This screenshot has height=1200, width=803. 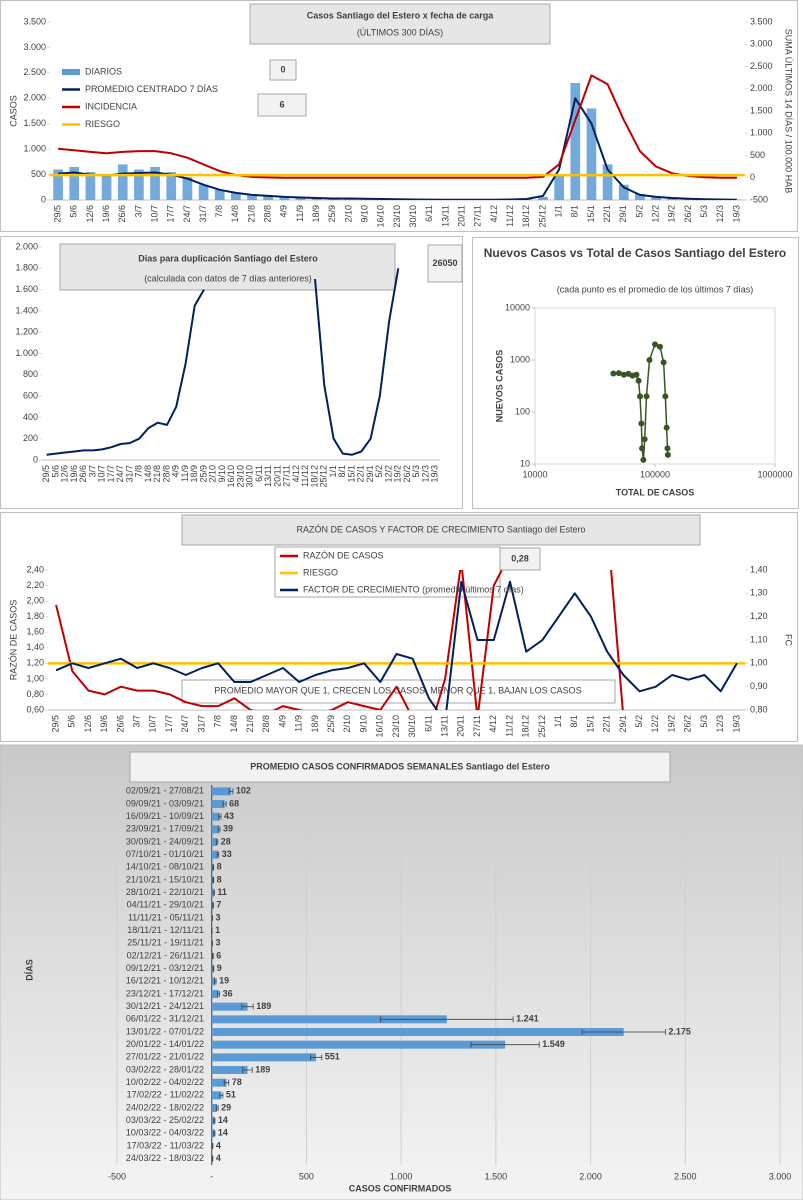 I want to click on y2-tick-label: 1,10, so click(x=759, y=639).